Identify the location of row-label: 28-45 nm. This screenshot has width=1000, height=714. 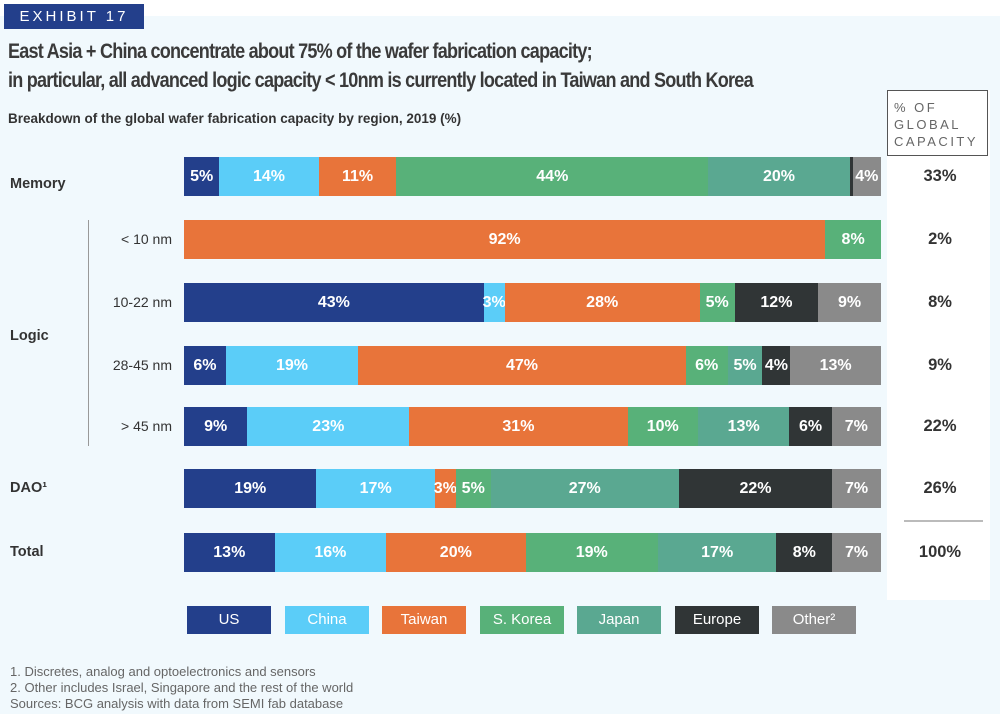
(142, 365).